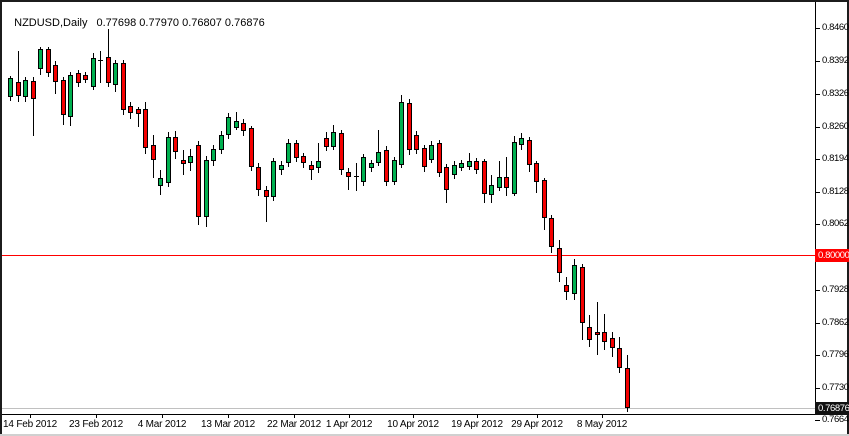 The height and width of the screenshot is (436, 849). I want to click on resistance-line, so click(408, 255).